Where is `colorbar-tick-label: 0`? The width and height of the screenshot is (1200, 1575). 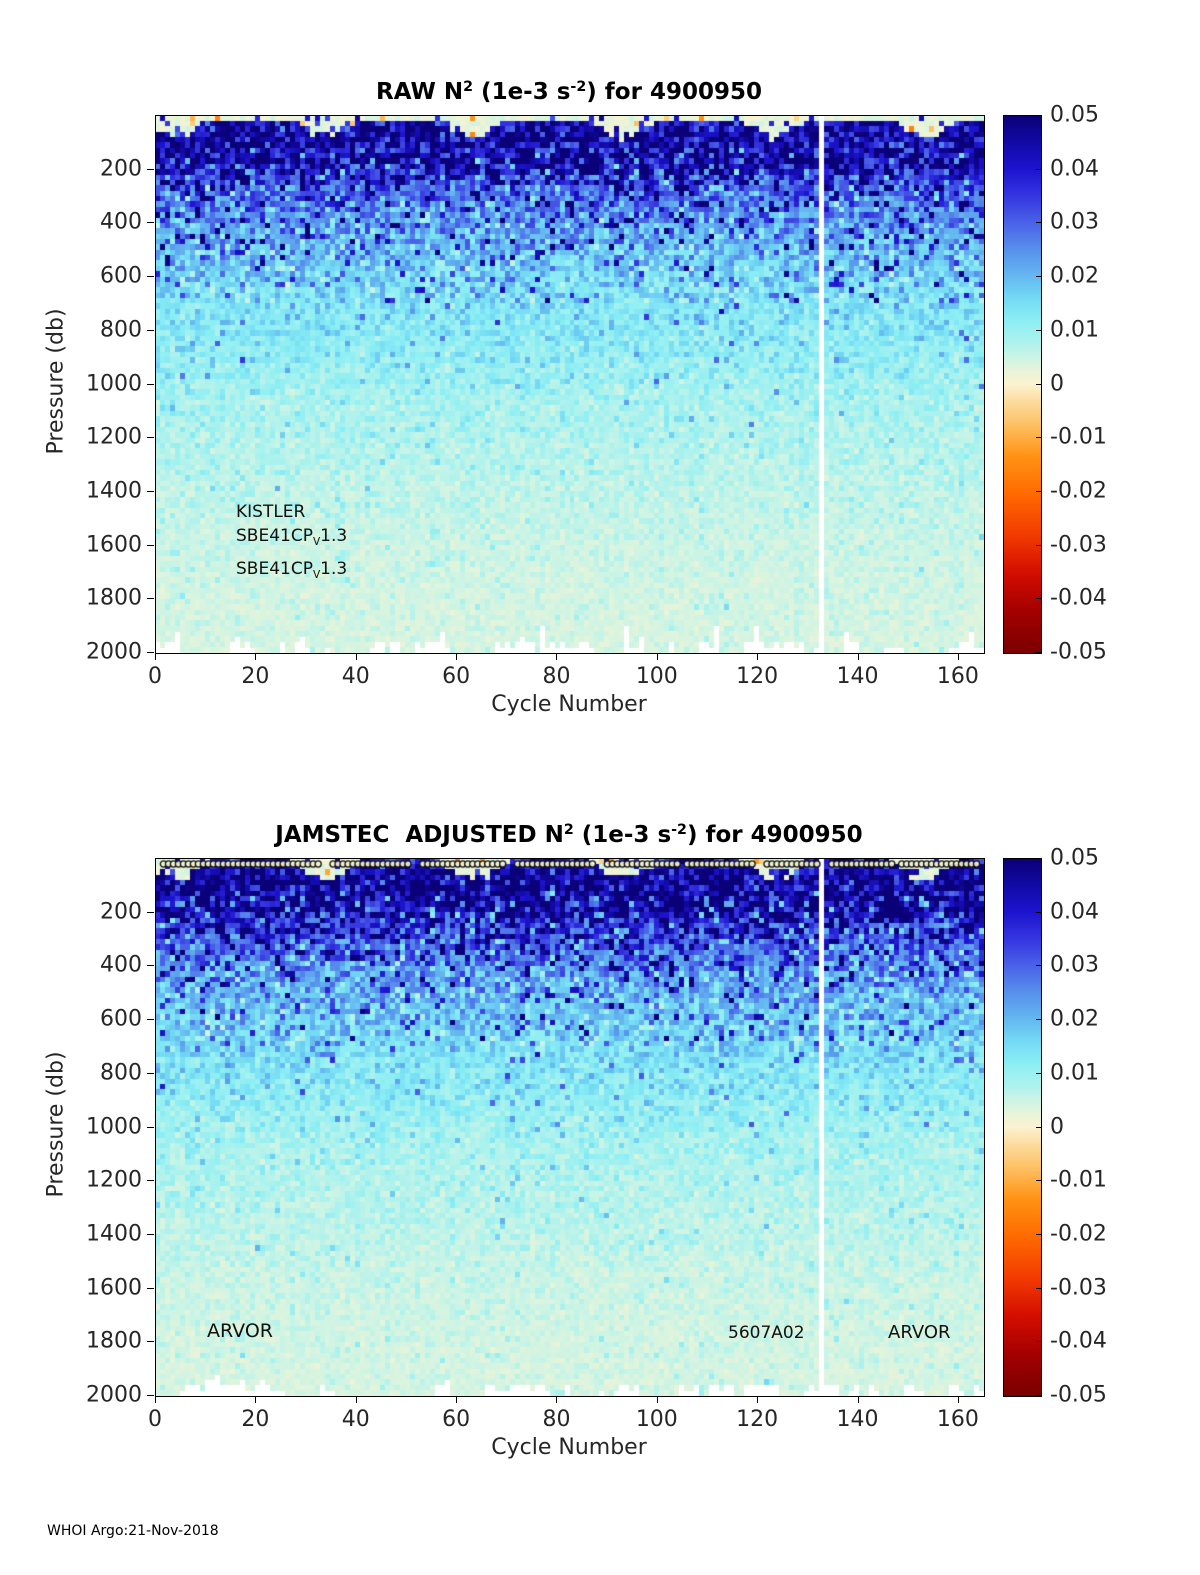
colorbar-tick-label: 0 is located at coordinates (1057, 1126).